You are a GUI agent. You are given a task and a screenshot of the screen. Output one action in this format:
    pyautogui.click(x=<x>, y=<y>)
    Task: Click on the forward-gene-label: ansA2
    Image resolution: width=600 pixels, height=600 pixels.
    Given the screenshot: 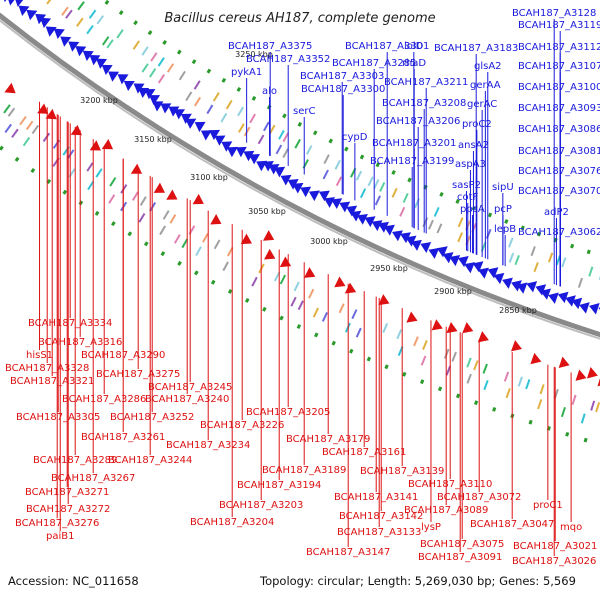 What is the action you would take?
    pyautogui.click(x=473, y=145)
    